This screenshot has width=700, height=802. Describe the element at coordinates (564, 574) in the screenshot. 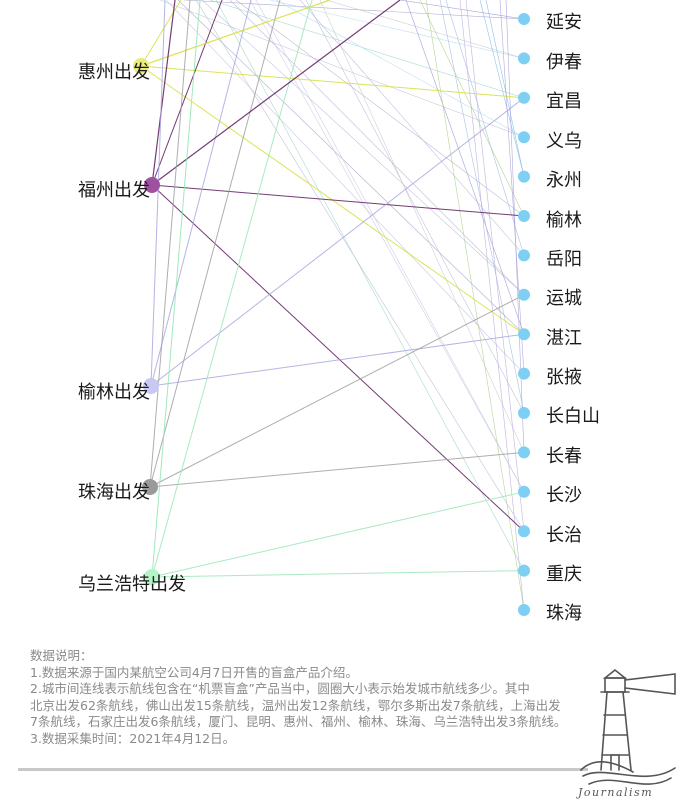

I see `dest-label: 重庆` at that location.